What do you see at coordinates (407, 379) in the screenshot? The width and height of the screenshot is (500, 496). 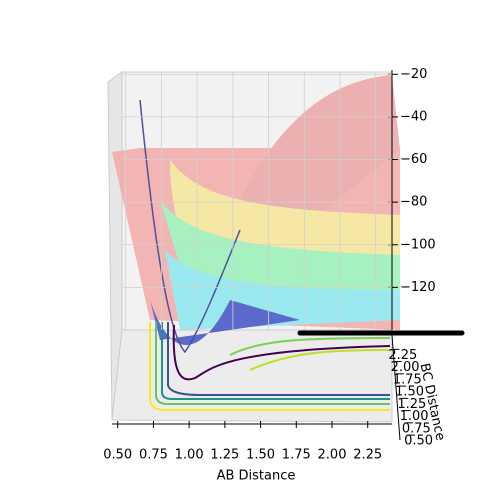 I see `y-tick-label: 1.75` at bounding box center [407, 379].